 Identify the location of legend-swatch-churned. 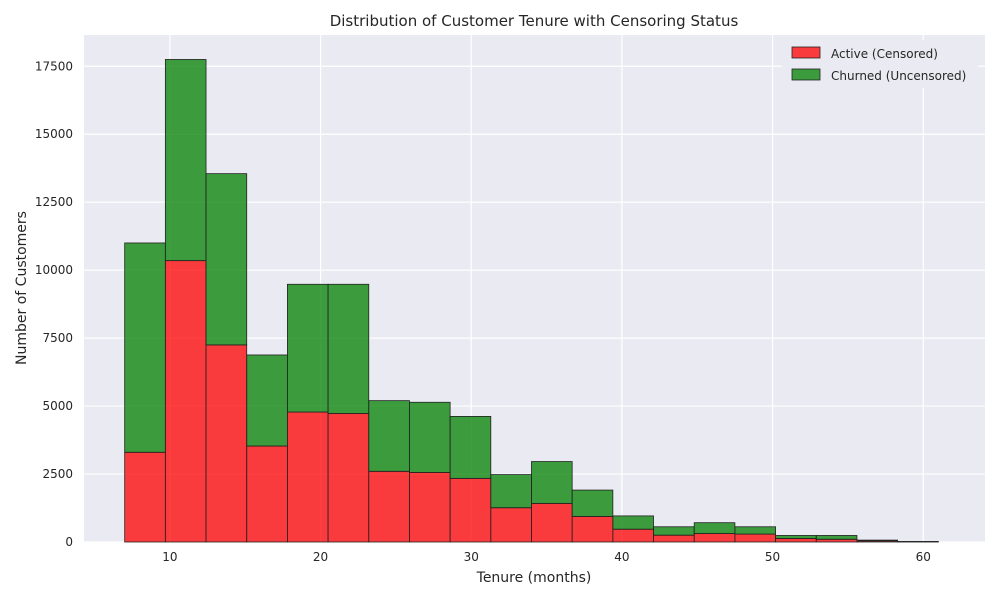
(806, 74).